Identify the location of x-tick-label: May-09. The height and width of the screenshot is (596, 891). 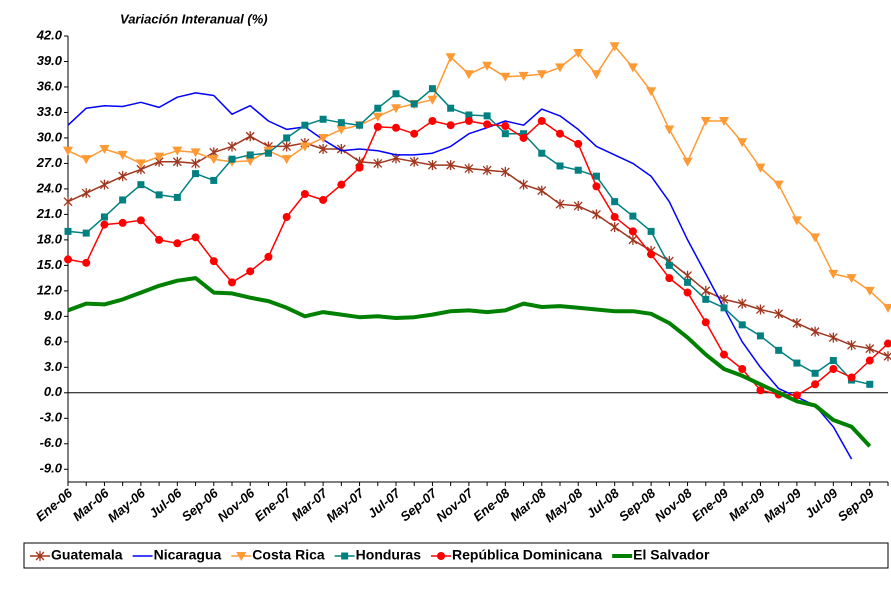
(783, 505).